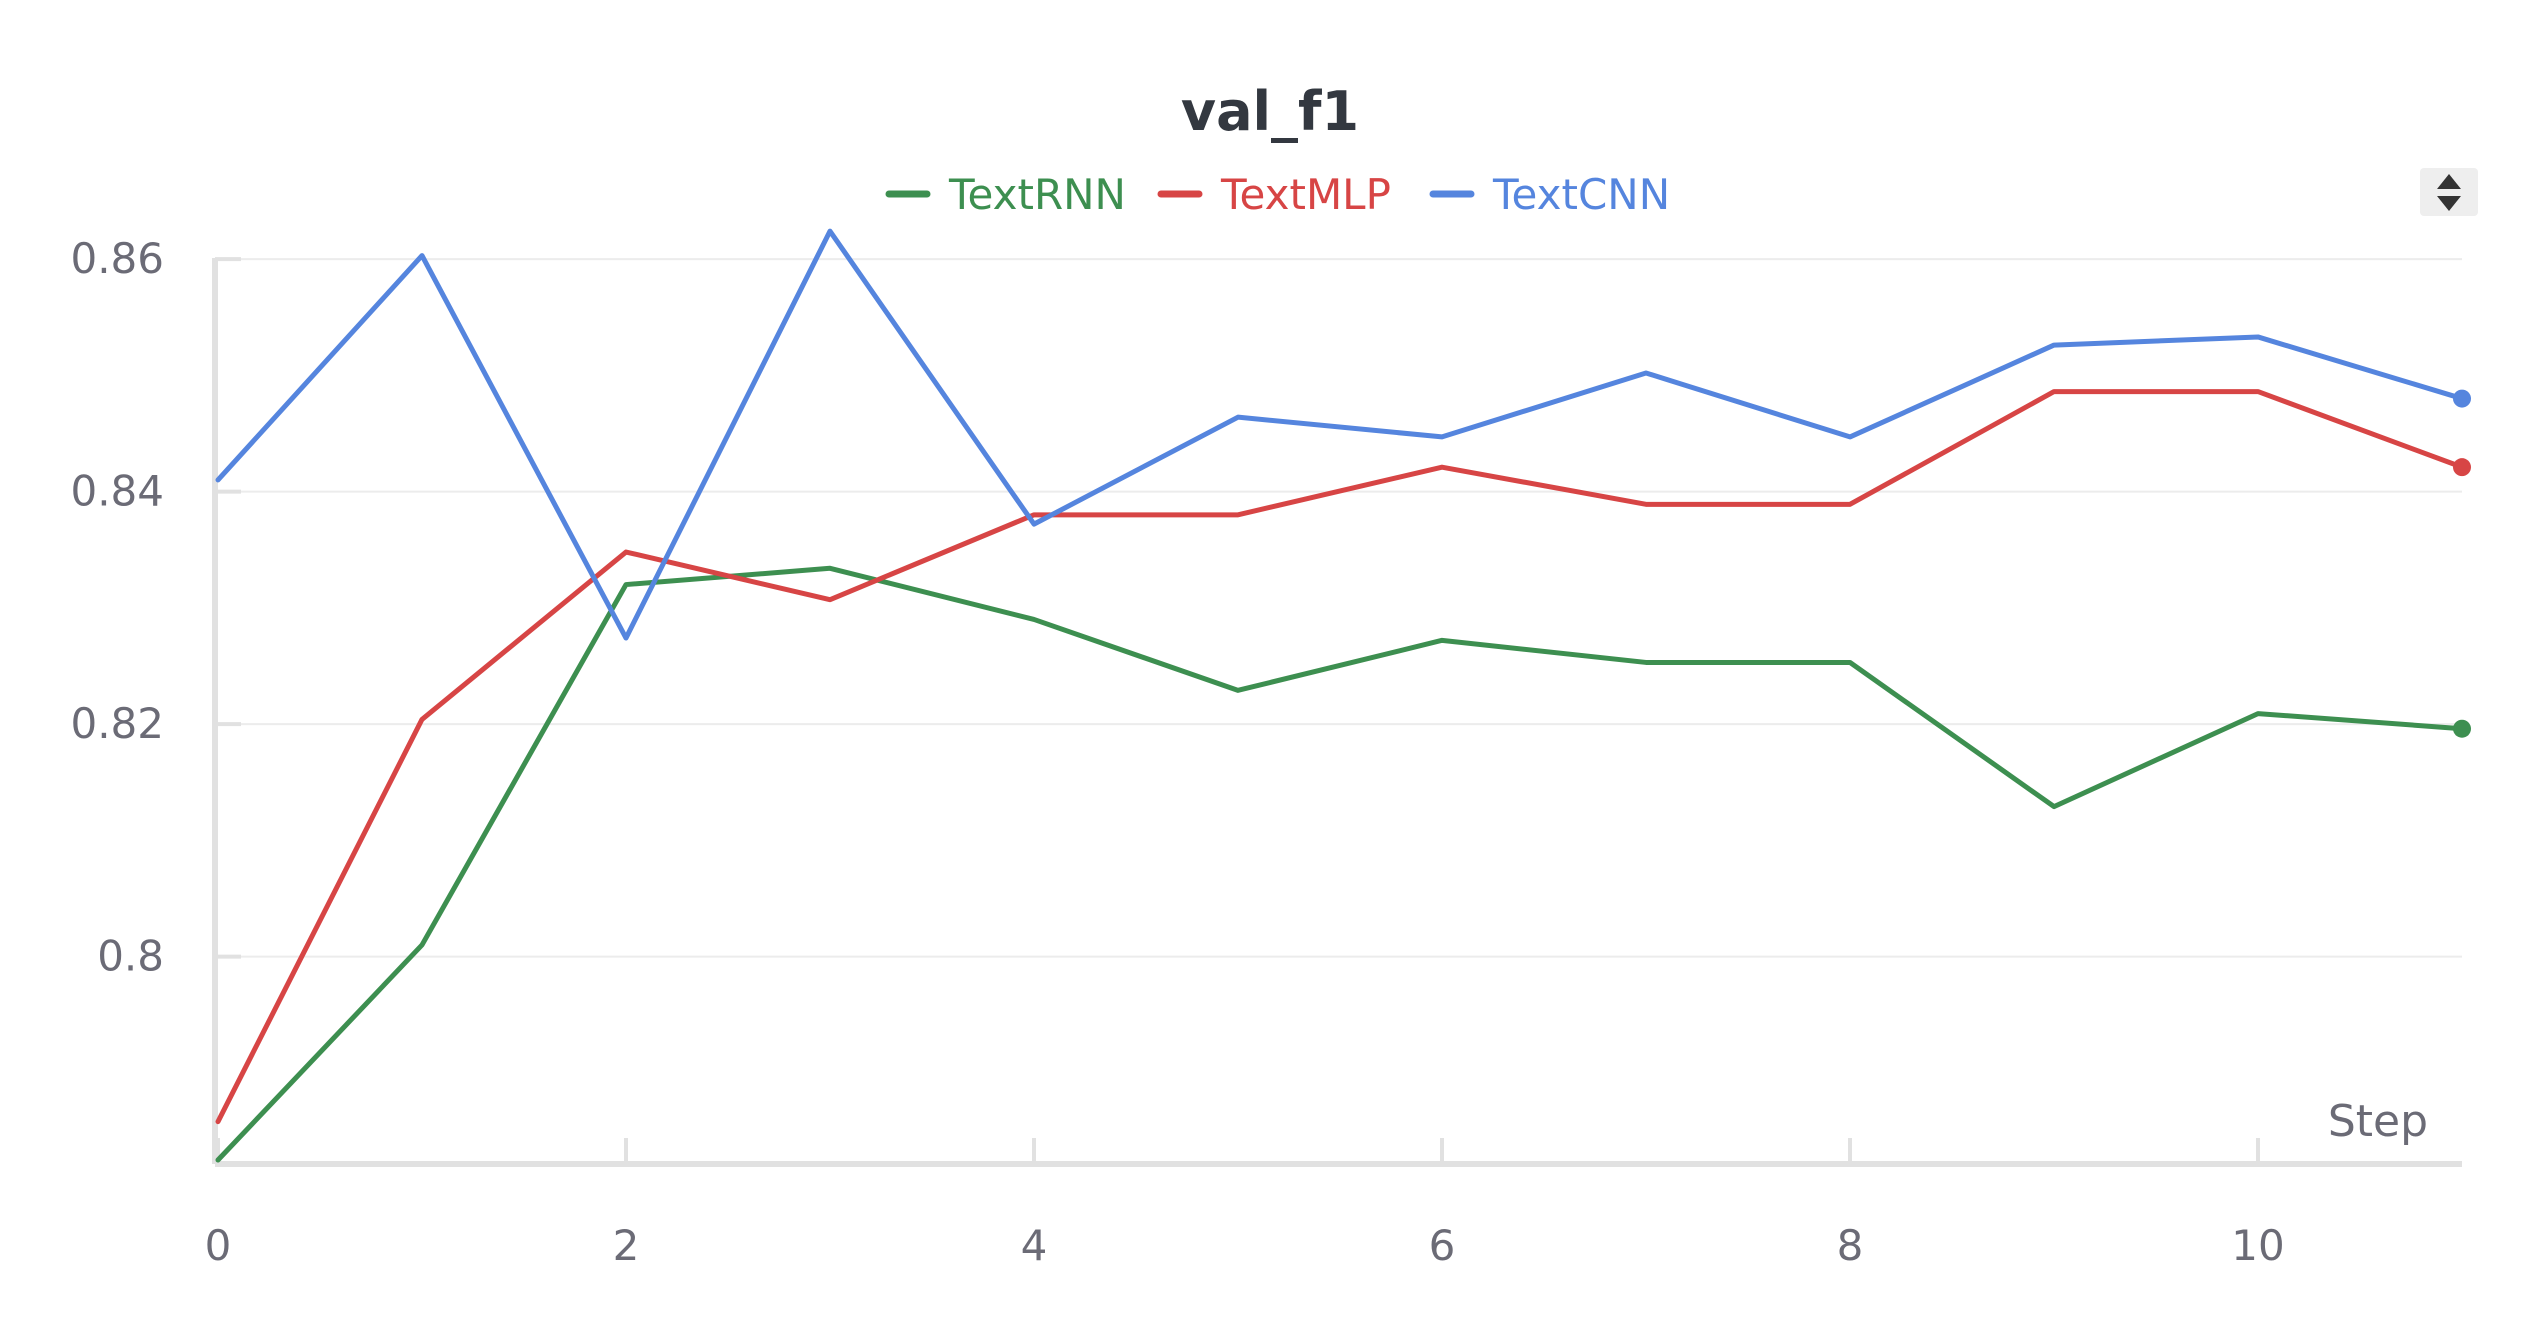 This screenshot has width=2528, height=1328. Describe the element at coordinates (2257, 1245) in the screenshot. I see `x-tick-label: 10` at that location.